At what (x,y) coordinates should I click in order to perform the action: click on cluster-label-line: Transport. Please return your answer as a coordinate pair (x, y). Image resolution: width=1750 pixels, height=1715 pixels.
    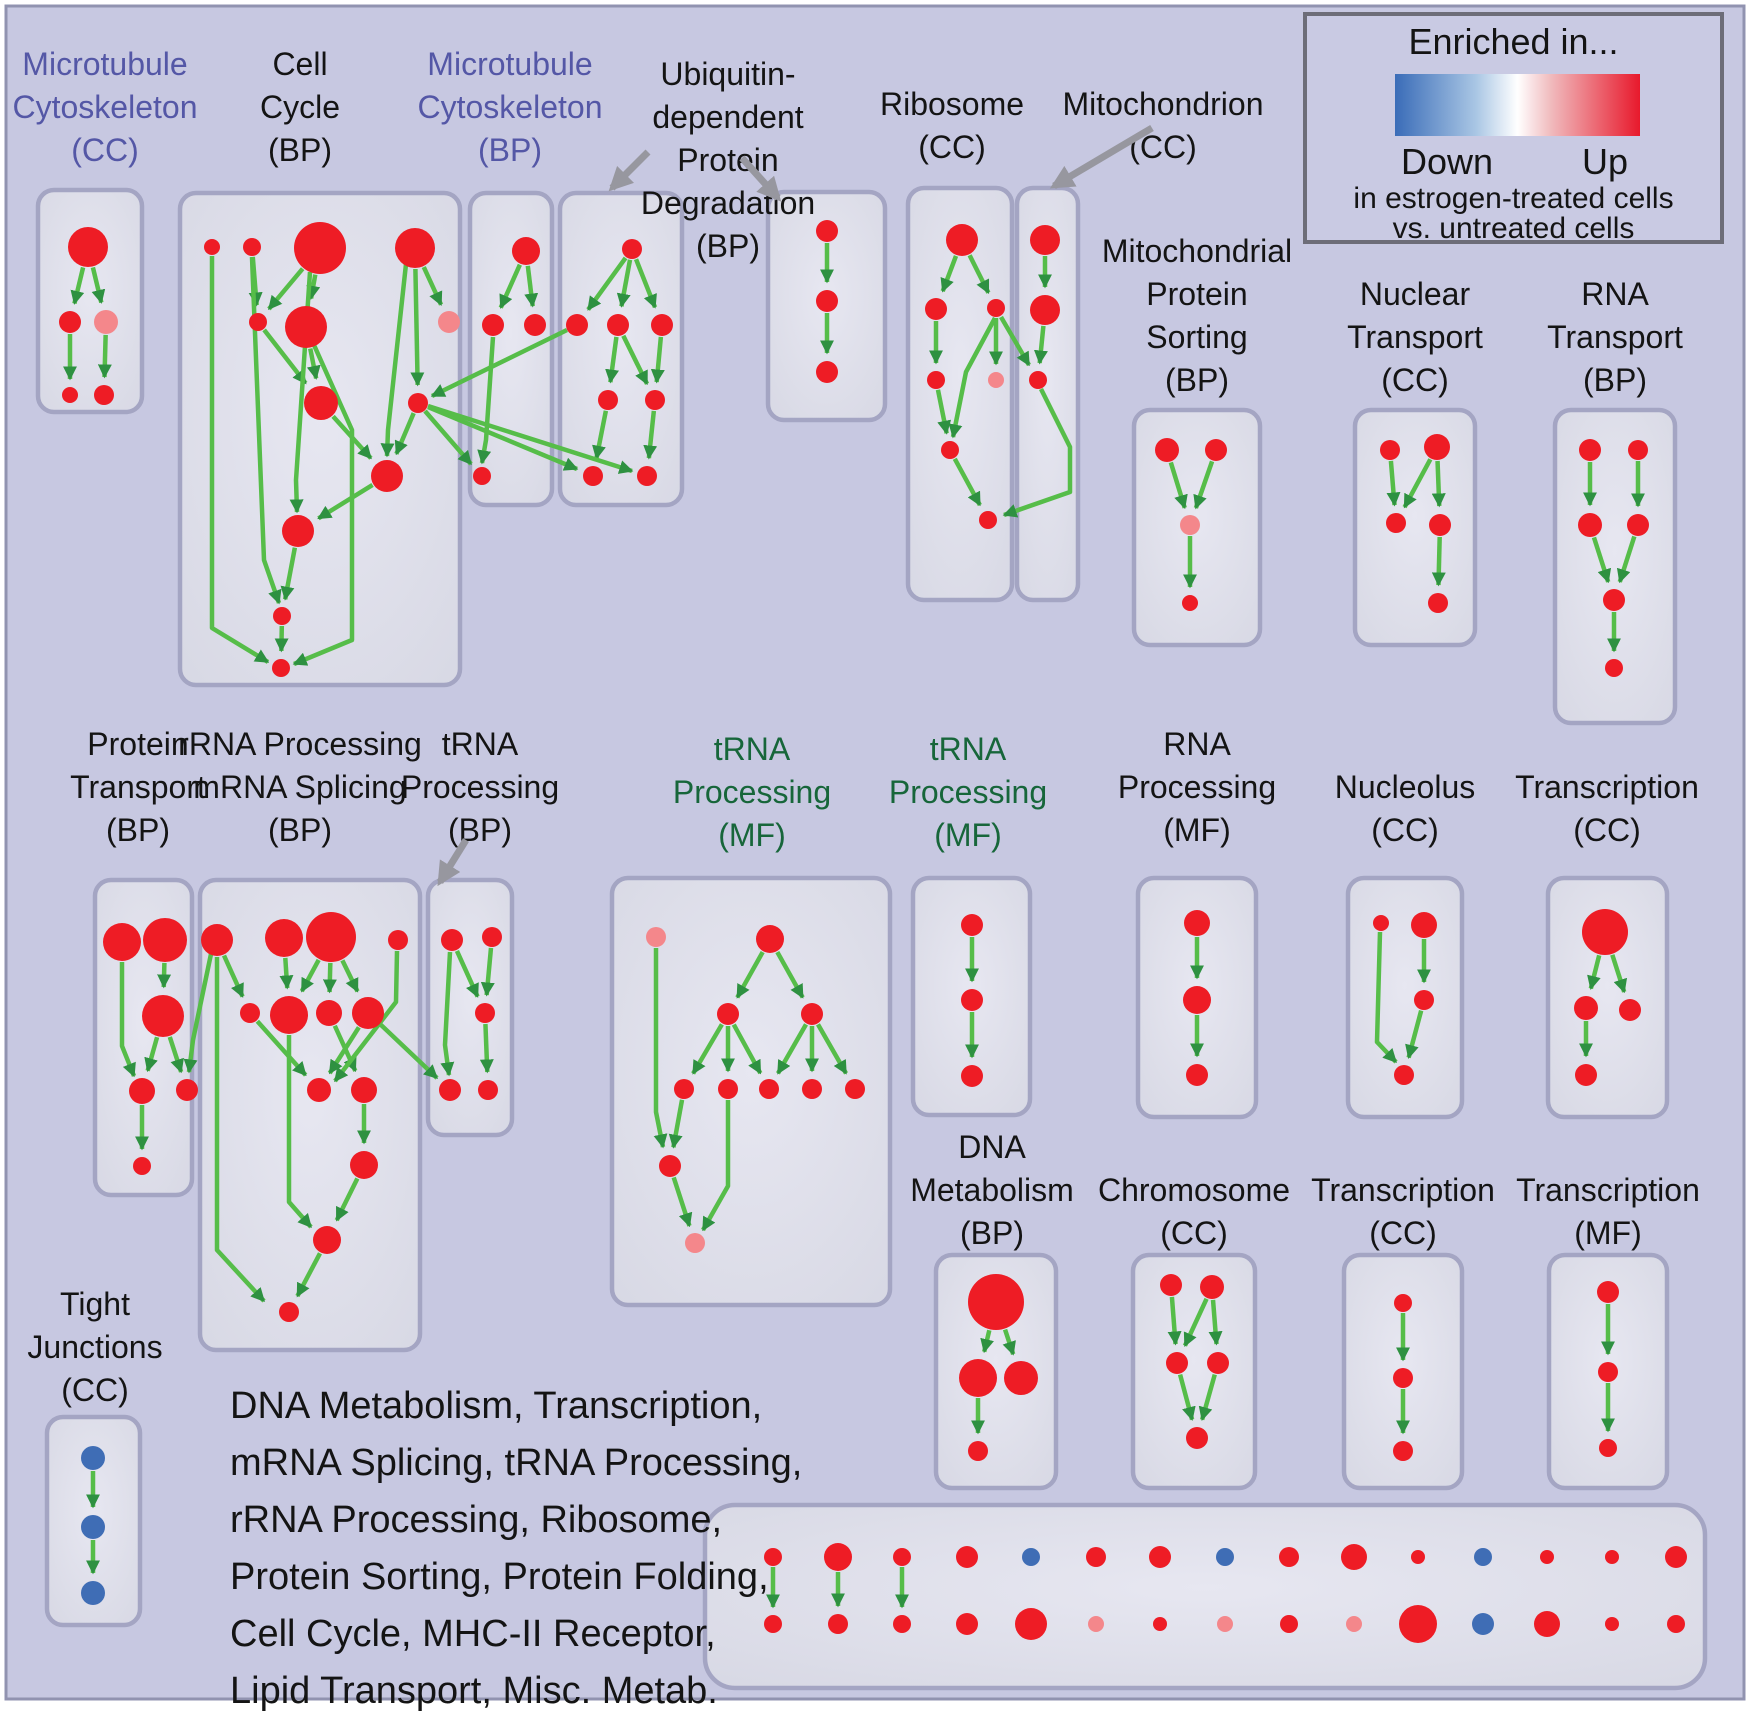
    Looking at the image, I should click on (1415, 337).